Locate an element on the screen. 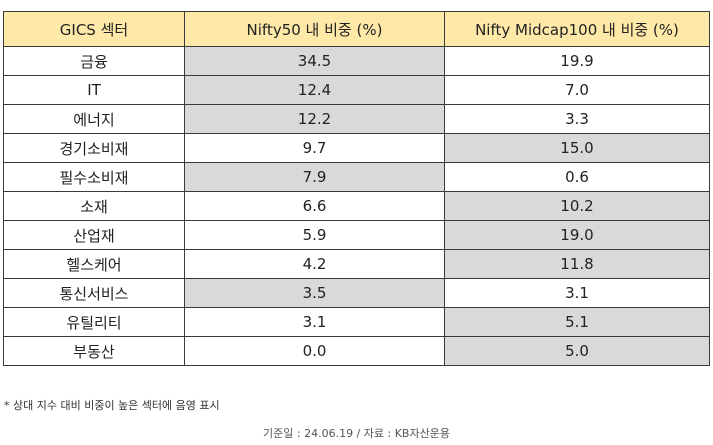  nifty50-weight-cell: 4.2 is located at coordinates (314, 264).